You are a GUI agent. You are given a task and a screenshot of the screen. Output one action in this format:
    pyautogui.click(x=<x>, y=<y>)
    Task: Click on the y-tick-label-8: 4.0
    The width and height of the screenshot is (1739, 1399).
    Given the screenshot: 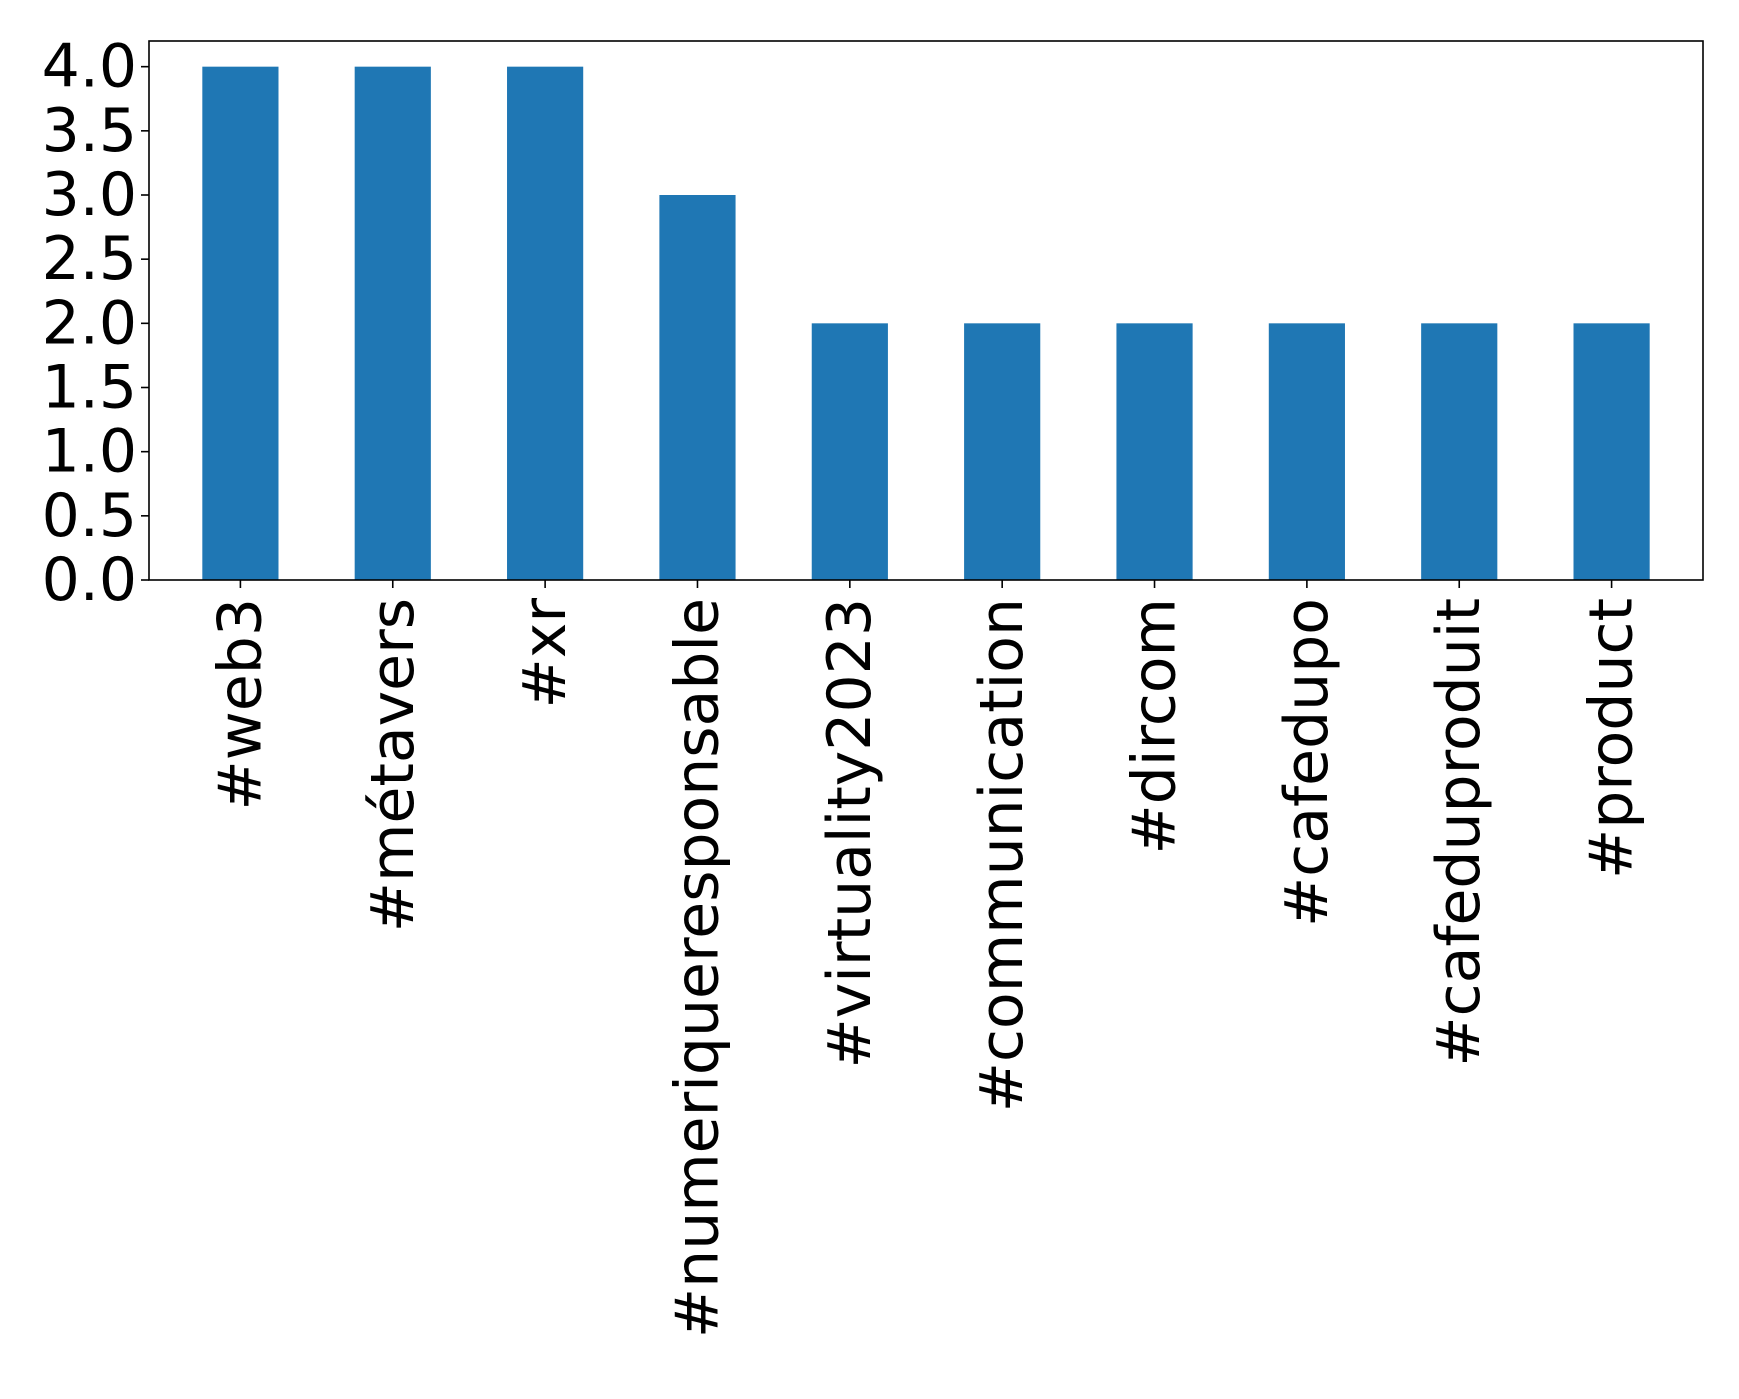 What is the action you would take?
    pyautogui.click(x=89, y=67)
    